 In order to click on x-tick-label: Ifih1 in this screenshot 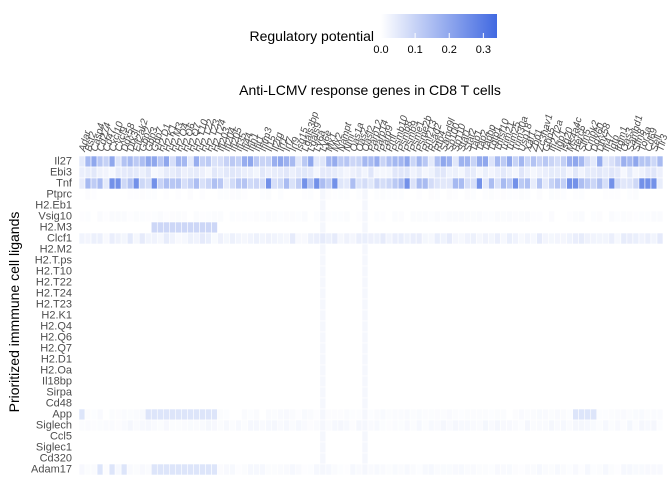, I will do `click(254, 142)`.